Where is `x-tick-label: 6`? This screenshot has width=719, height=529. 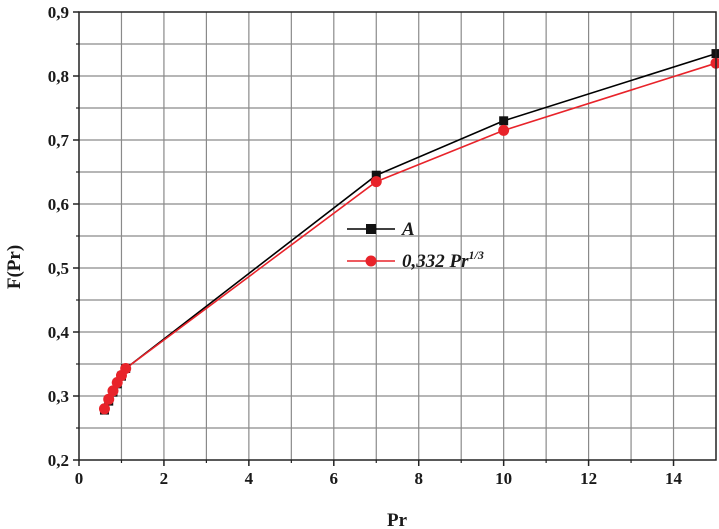 x-tick-label: 6 is located at coordinates (334, 478).